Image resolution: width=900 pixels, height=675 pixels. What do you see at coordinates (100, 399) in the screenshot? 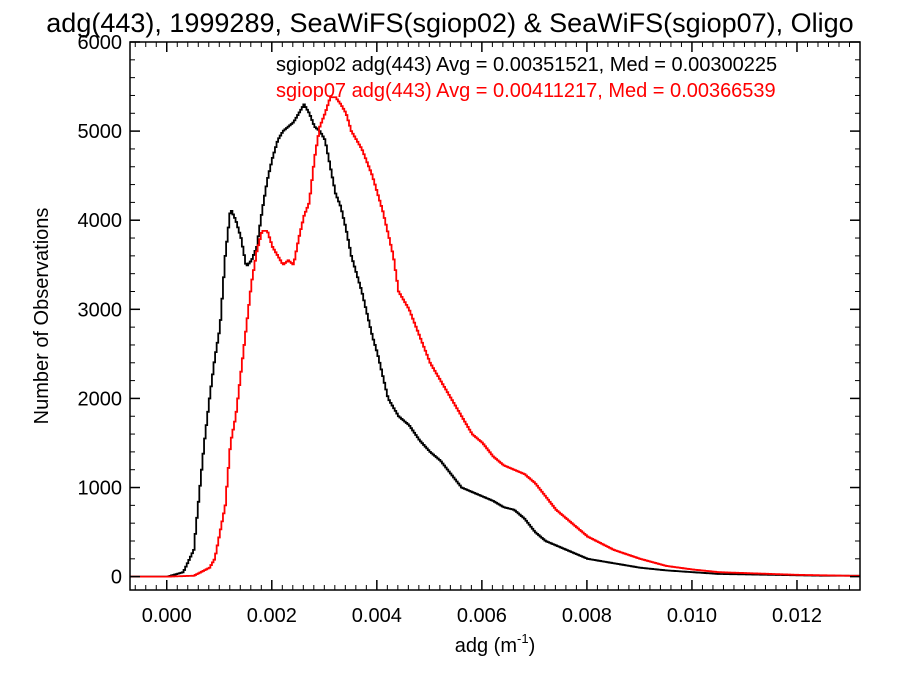
I see `y-tick-label: 2000` at bounding box center [100, 399].